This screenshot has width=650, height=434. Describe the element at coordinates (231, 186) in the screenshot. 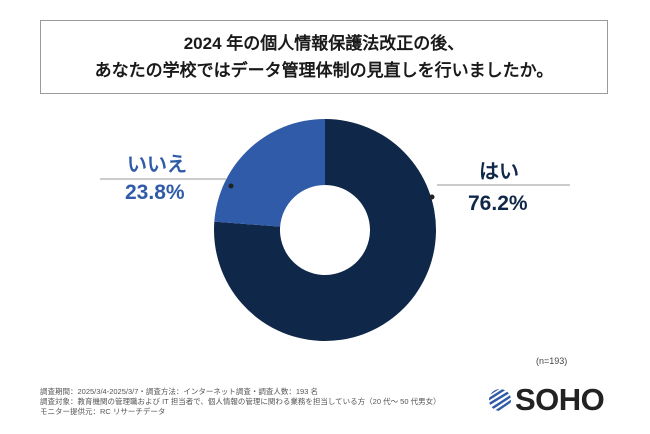

I see `leader-dot-no` at that location.